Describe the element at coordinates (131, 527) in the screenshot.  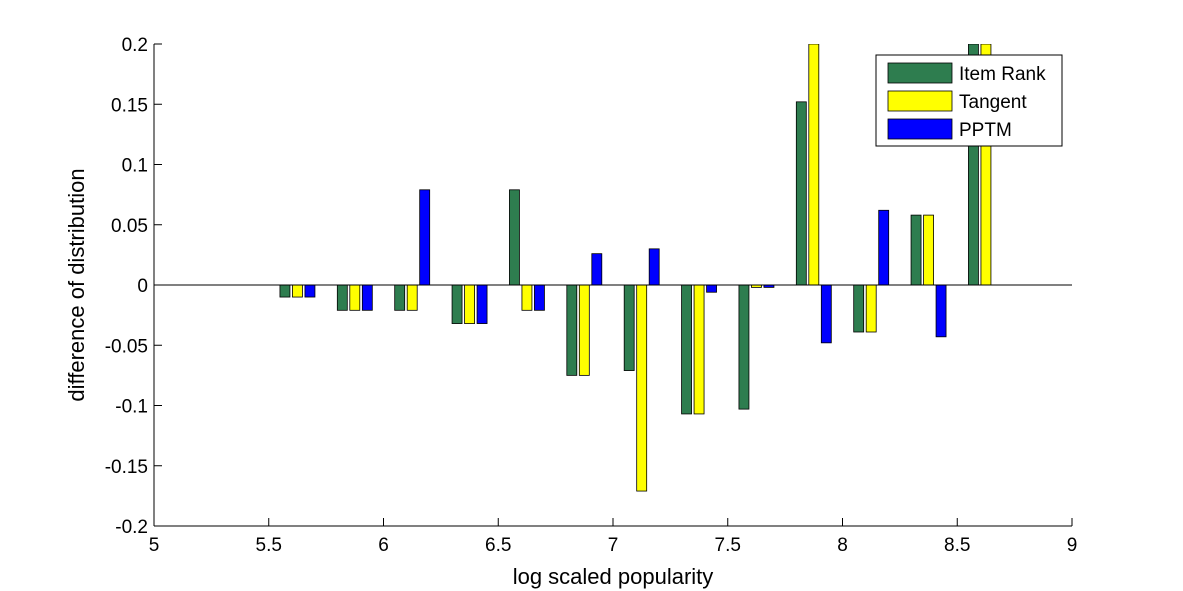
I see `y-tick-label: -0.2` at that location.